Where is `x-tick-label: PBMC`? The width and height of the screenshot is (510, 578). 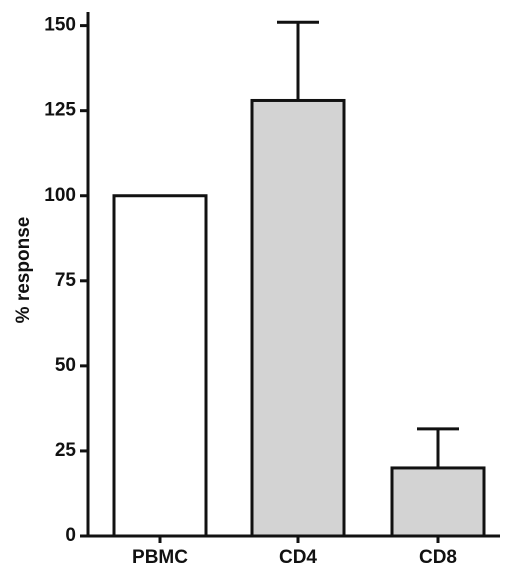 x-tick-label: PBMC is located at coordinates (160, 557).